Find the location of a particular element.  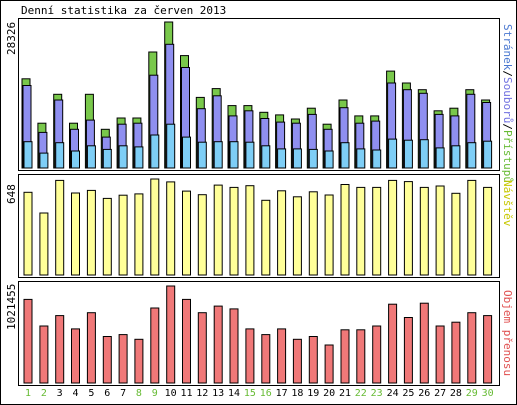

x-tick-label: 12 is located at coordinates (202, 393).